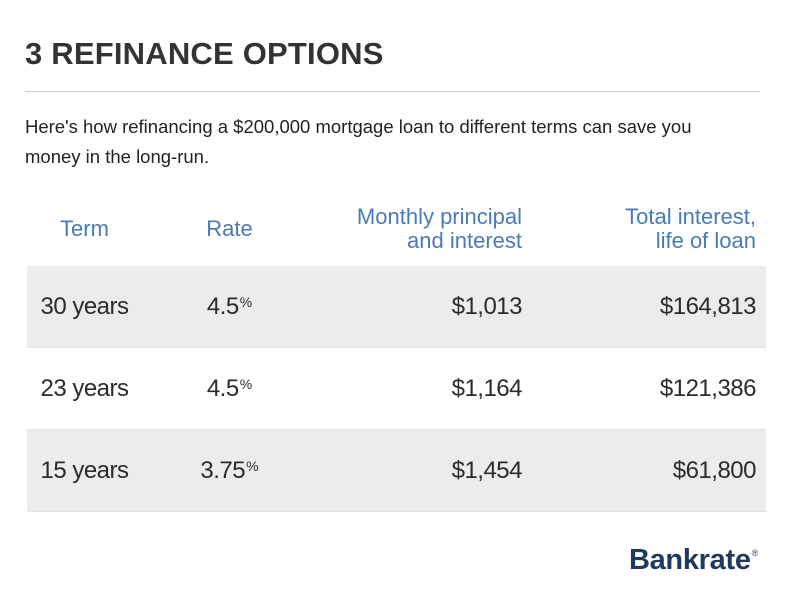 This screenshot has height=612, width=790. I want to click on monthly-payment-cell: $1,454, so click(487, 470).